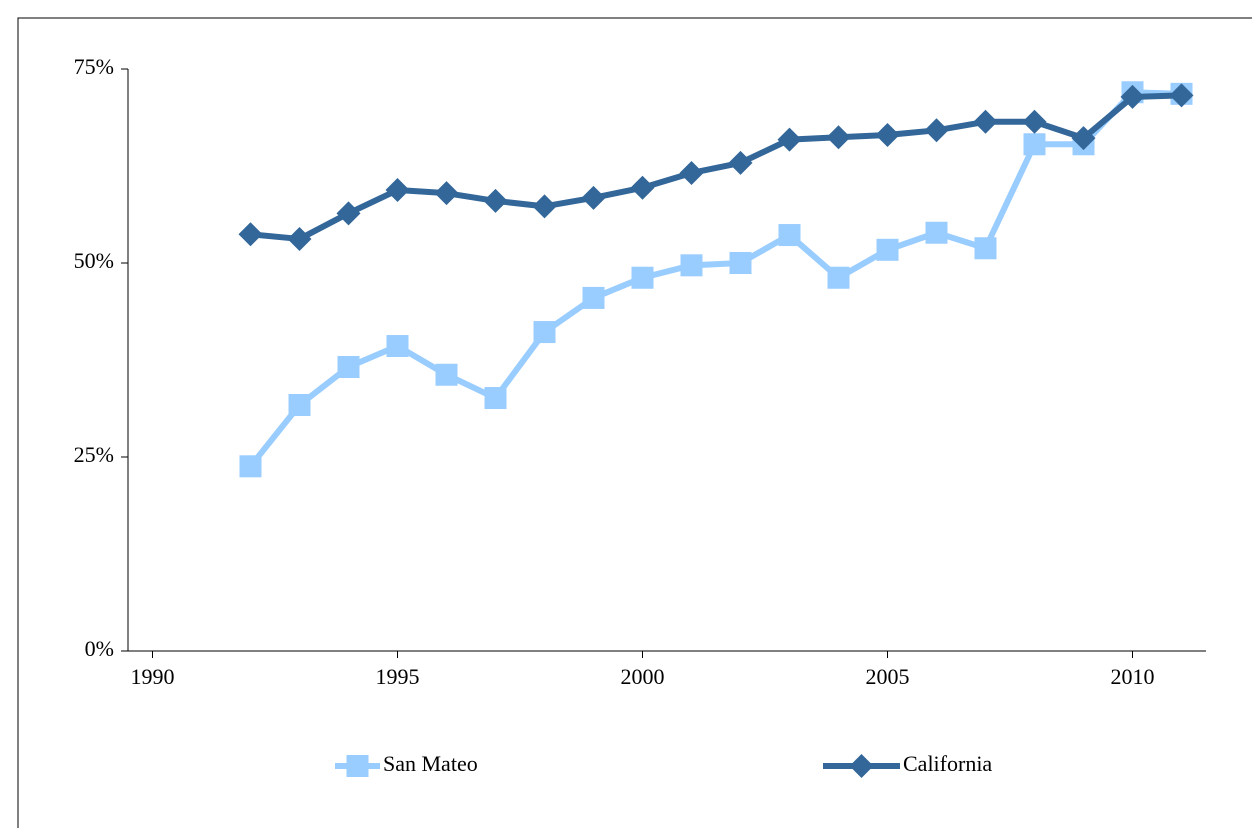  Describe the element at coordinates (1133, 676) in the screenshot. I see `x-tick-label: 2010` at that location.